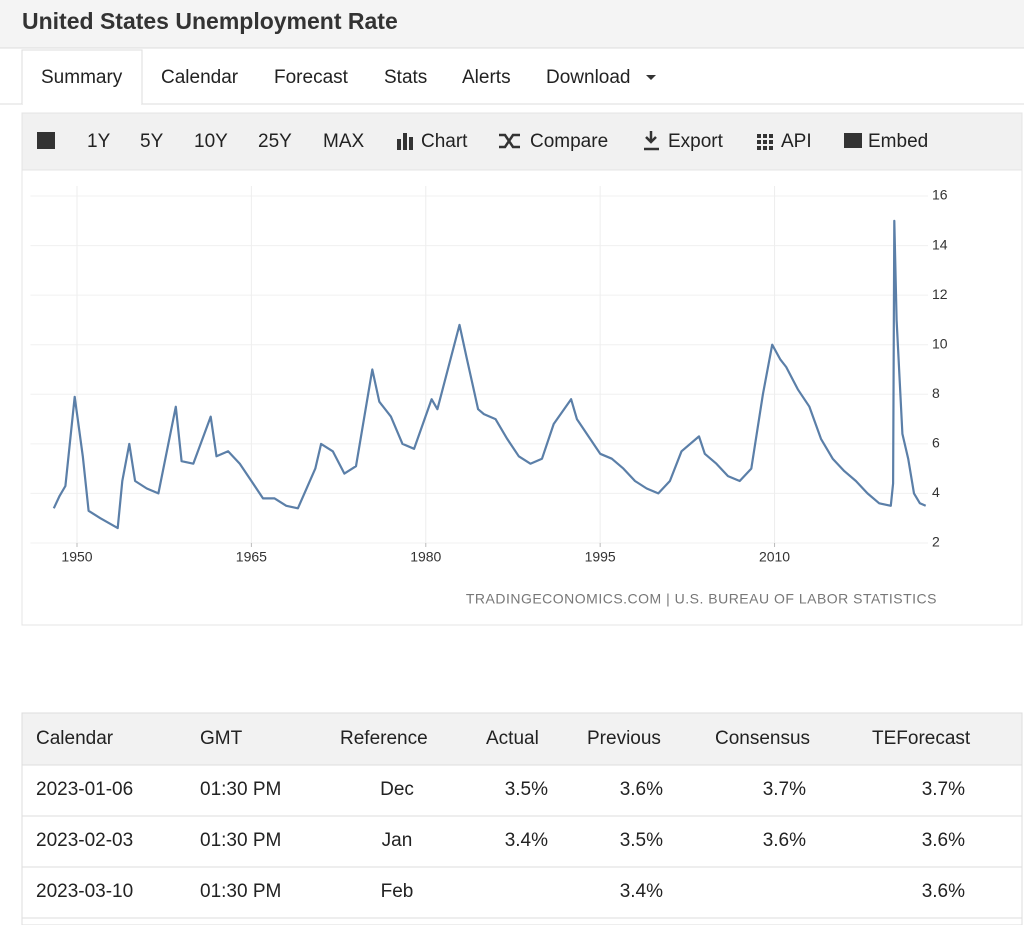 This screenshot has width=1024, height=925. Describe the element at coordinates (624, 738) in the screenshot. I see `table-header-cell: Previous` at that location.